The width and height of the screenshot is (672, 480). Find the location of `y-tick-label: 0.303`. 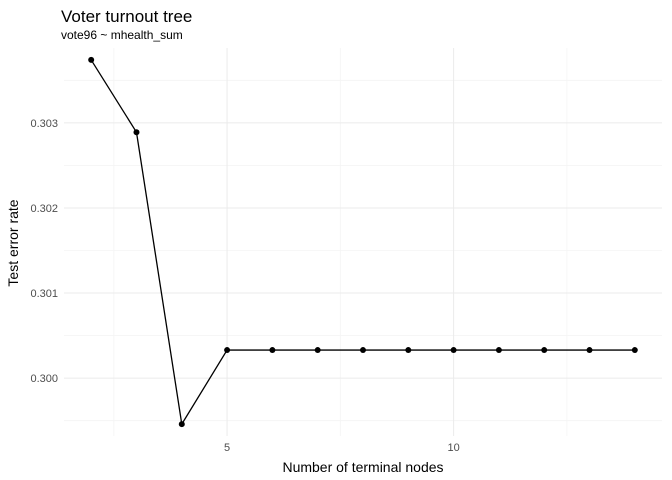

y-tick-label: 0.303 is located at coordinates (44, 124).